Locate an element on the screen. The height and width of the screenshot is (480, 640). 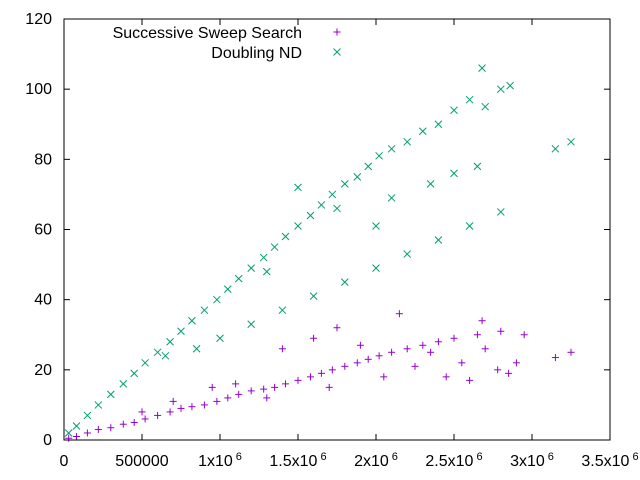
y-tick-label: 60 is located at coordinates (43, 230).